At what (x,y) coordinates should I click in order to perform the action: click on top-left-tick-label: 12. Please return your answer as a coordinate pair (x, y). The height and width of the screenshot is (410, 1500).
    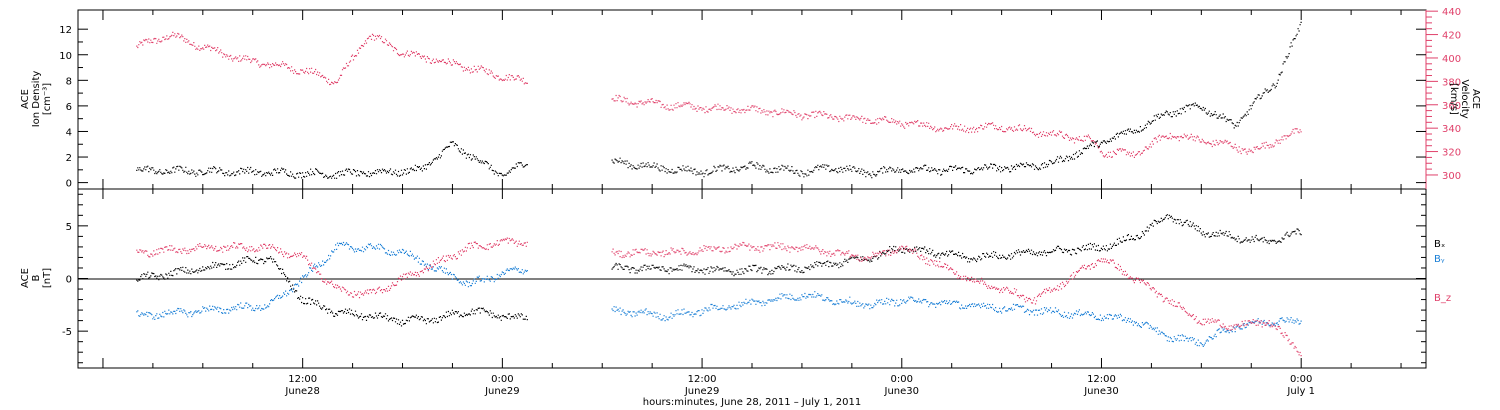
    Looking at the image, I should click on (65, 30).